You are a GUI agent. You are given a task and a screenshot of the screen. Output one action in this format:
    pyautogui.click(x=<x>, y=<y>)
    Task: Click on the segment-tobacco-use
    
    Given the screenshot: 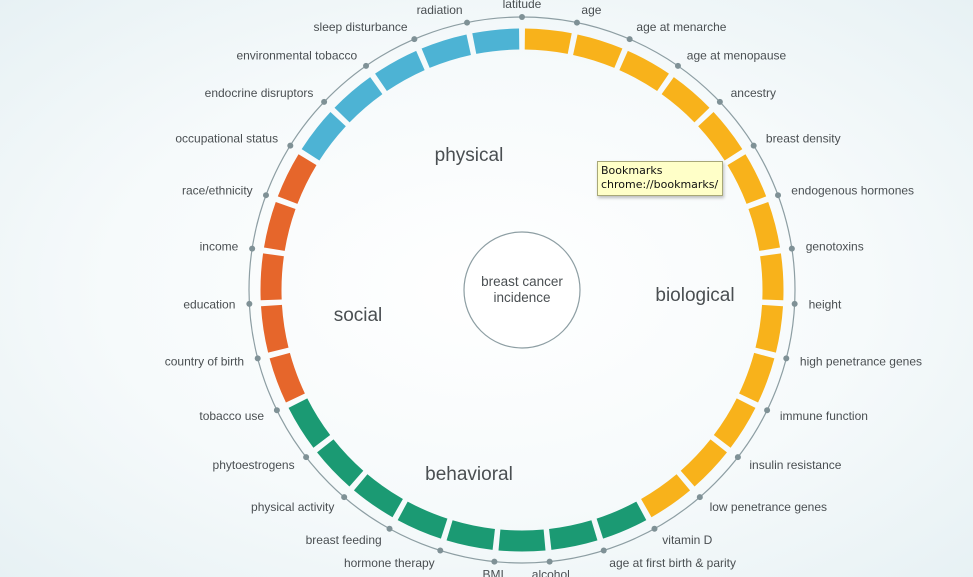 What is the action you would take?
    pyautogui.click(x=309, y=423)
    